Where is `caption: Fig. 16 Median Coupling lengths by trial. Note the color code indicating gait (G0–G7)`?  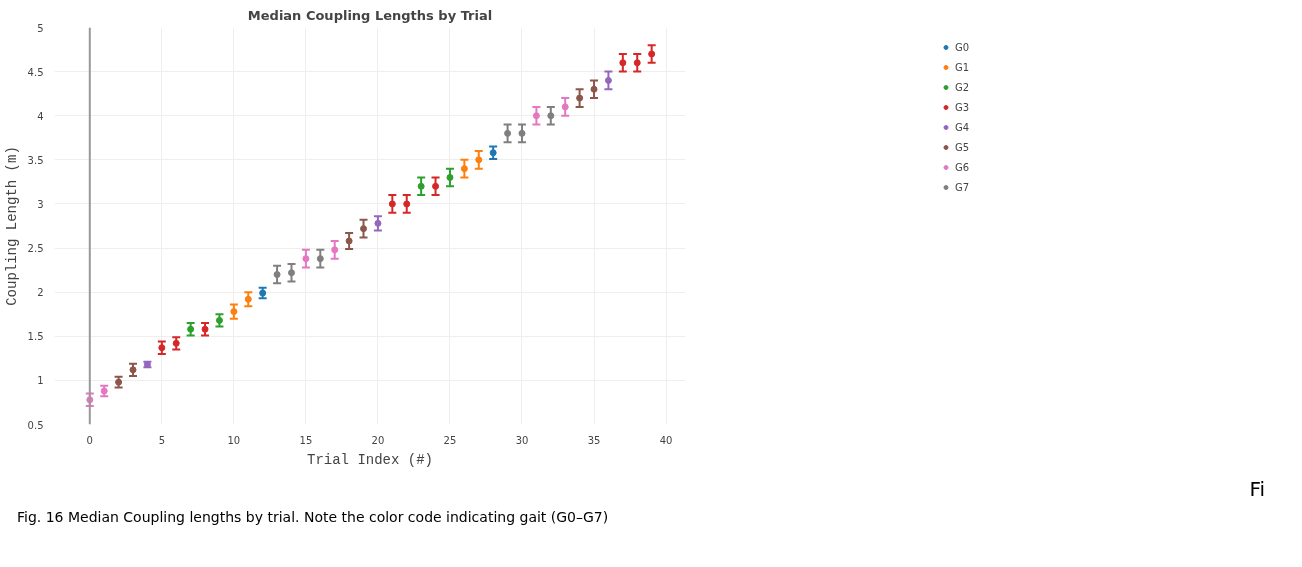 caption: Fig. 16 Median Coupling lengths by trial. Note the color code indicating gait (G0–G7) is located at coordinates (313, 517).